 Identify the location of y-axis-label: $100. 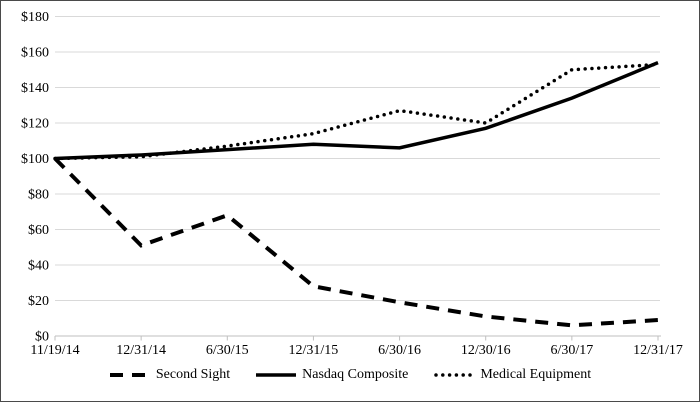
(35, 159).